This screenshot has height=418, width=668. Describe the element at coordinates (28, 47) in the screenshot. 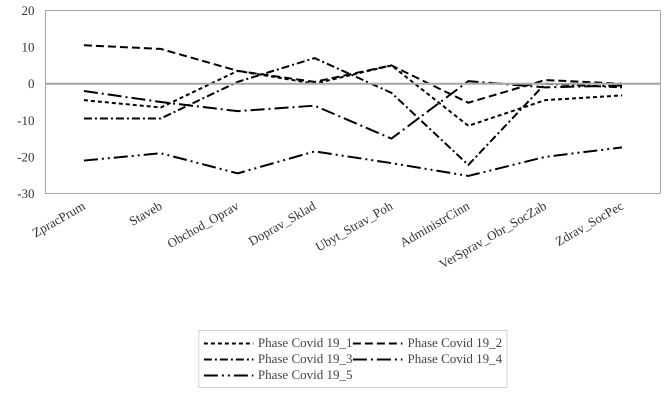

I see `y-tick-label: 10` at that location.